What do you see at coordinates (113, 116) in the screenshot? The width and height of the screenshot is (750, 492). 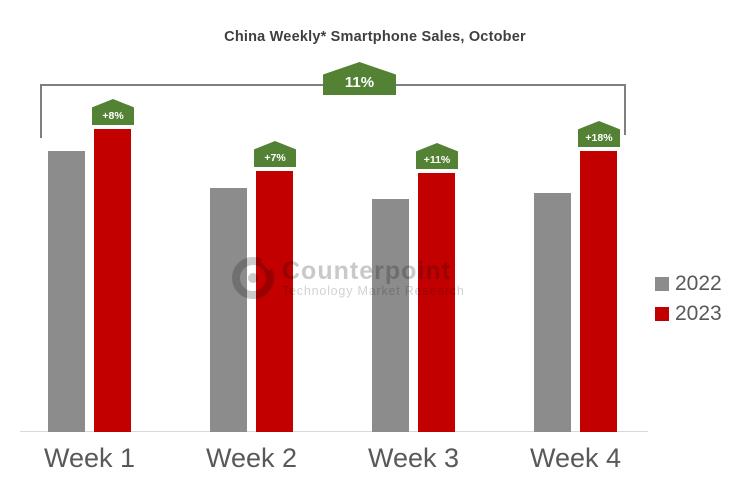 I see `growth-label-week1: +8%` at bounding box center [113, 116].